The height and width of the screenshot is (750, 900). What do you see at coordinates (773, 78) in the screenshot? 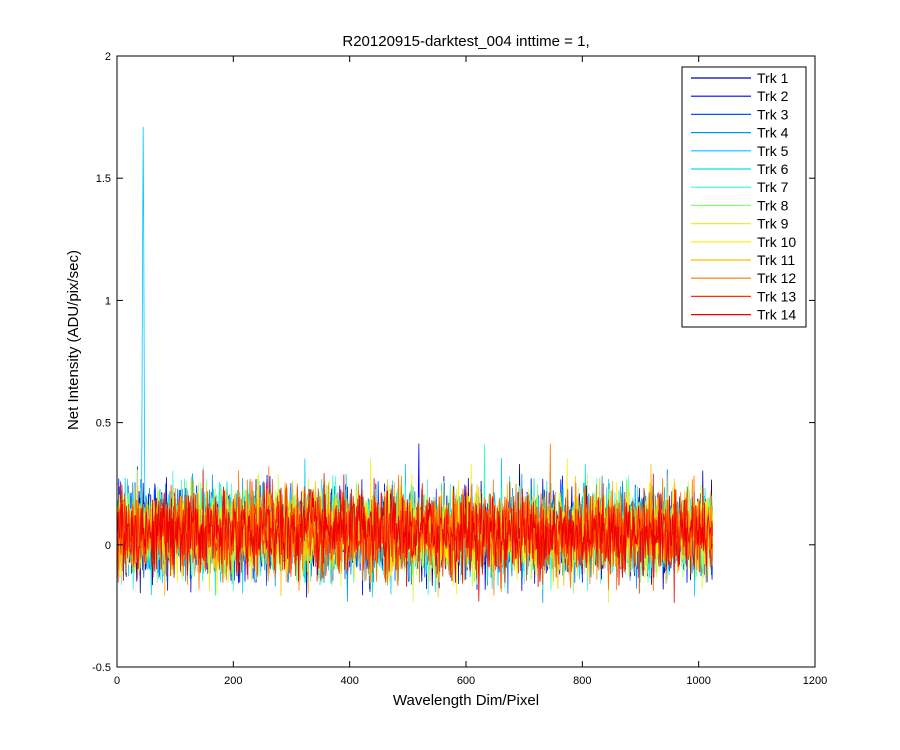
I see `legend-label: Trk 1` at bounding box center [773, 78].